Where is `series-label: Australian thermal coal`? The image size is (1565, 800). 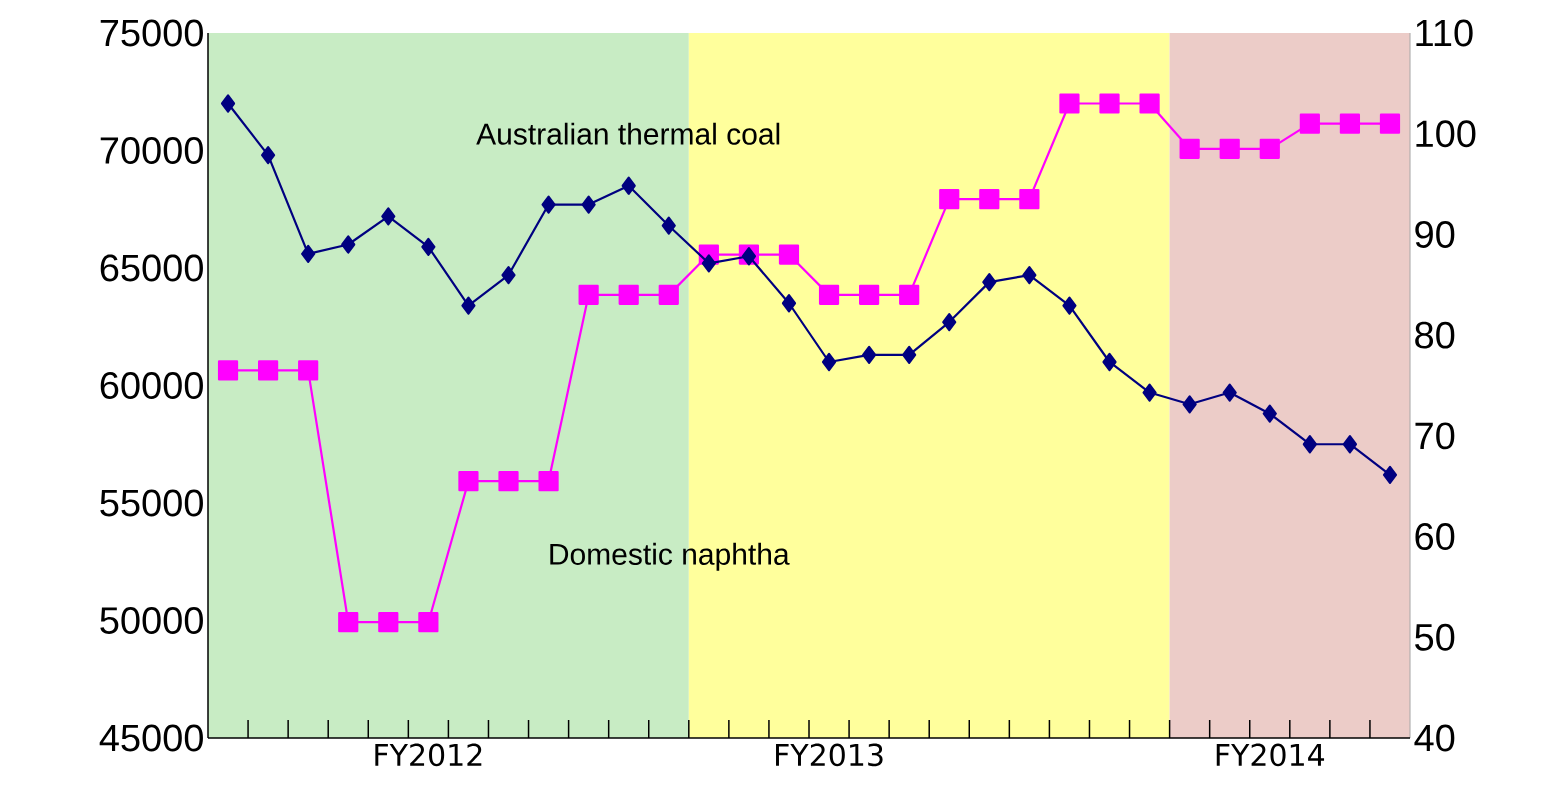 series-label: Australian thermal coal is located at coordinates (628, 133).